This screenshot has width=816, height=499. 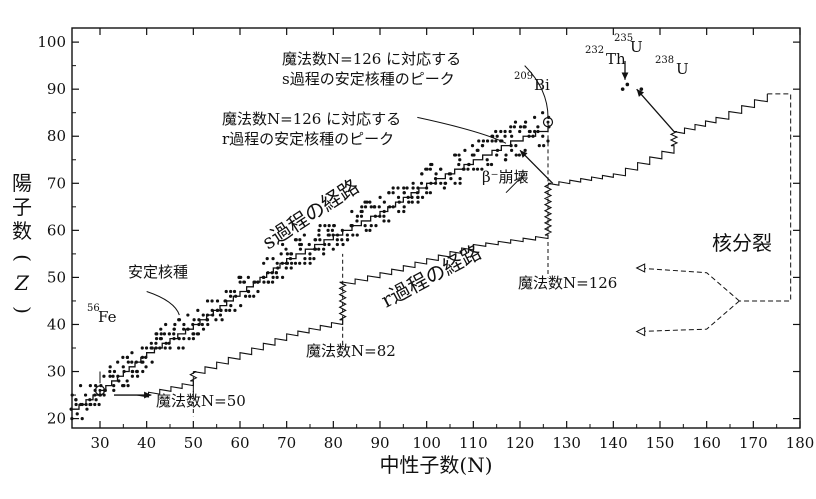 What do you see at coordinates (548, 122) in the screenshot?
I see `circled-nuclide-marker` at bounding box center [548, 122].